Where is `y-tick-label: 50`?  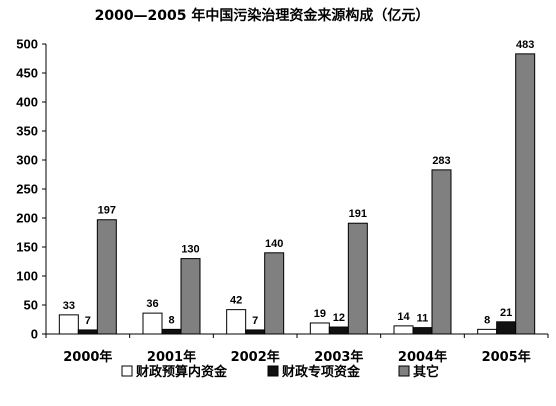 y-tick-label: 50 is located at coordinates (31, 305).